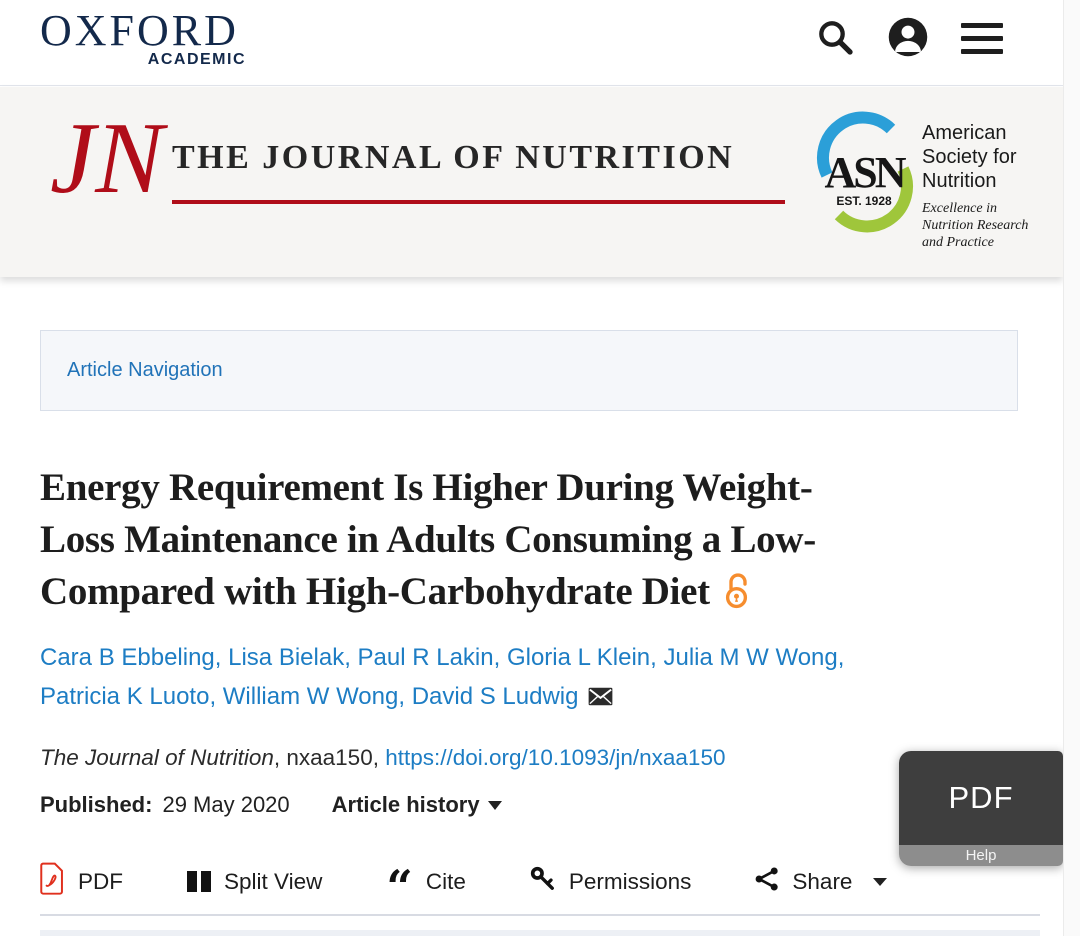  What do you see at coordinates (199, 881) in the screenshot?
I see `split-view-icon` at bounding box center [199, 881].